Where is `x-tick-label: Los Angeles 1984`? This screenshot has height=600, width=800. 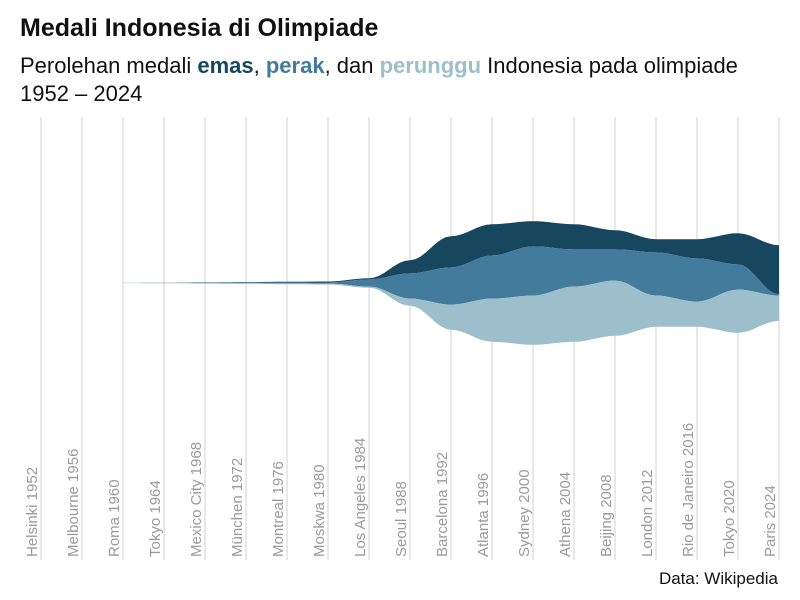 x-tick-label: Los Angeles 1984 is located at coordinates (360, 497).